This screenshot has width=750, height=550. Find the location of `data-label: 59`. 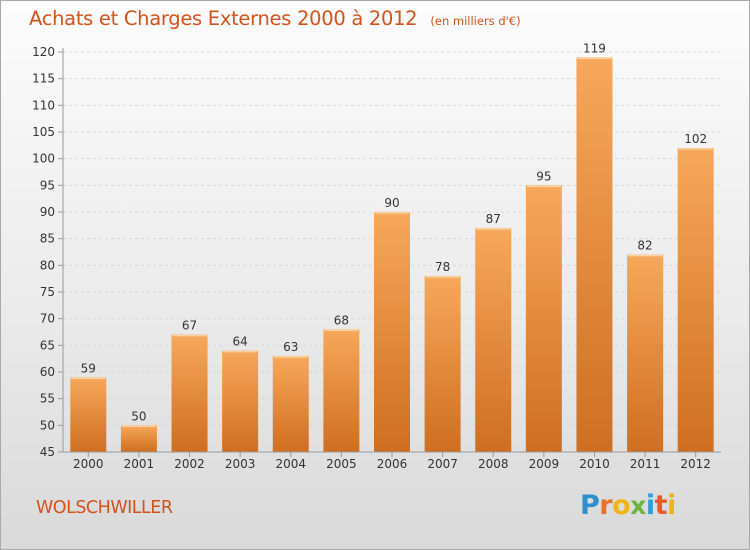

data-label: 59 is located at coordinates (88, 368).